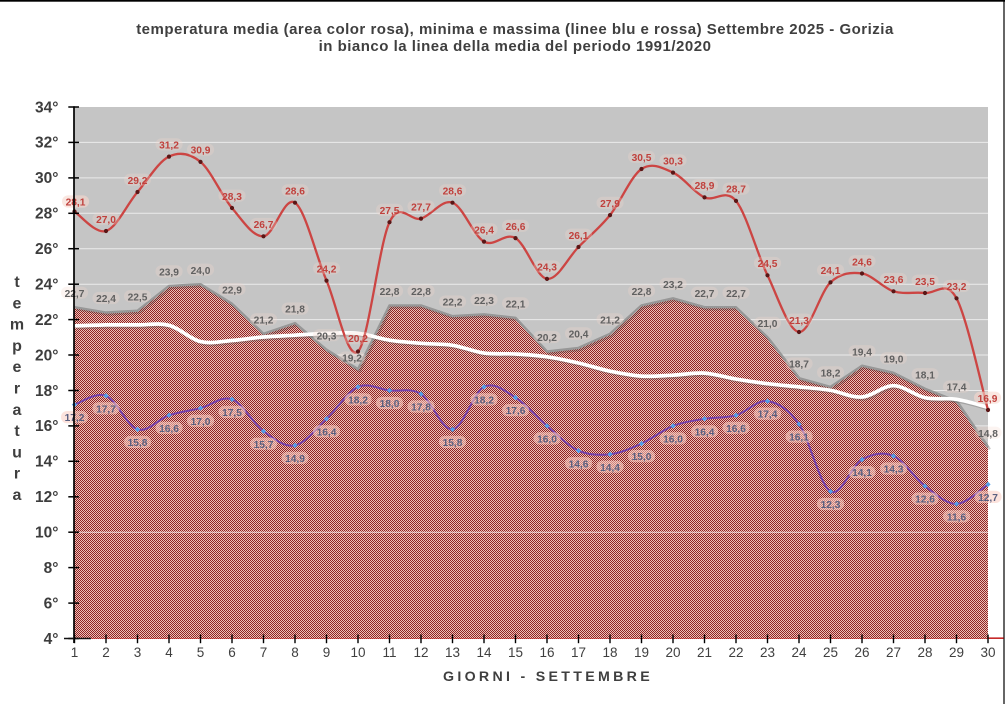 This screenshot has width=1005, height=704. What do you see at coordinates (264, 320) in the screenshot?
I see `svg-text: 21,2` at bounding box center [264, 320].